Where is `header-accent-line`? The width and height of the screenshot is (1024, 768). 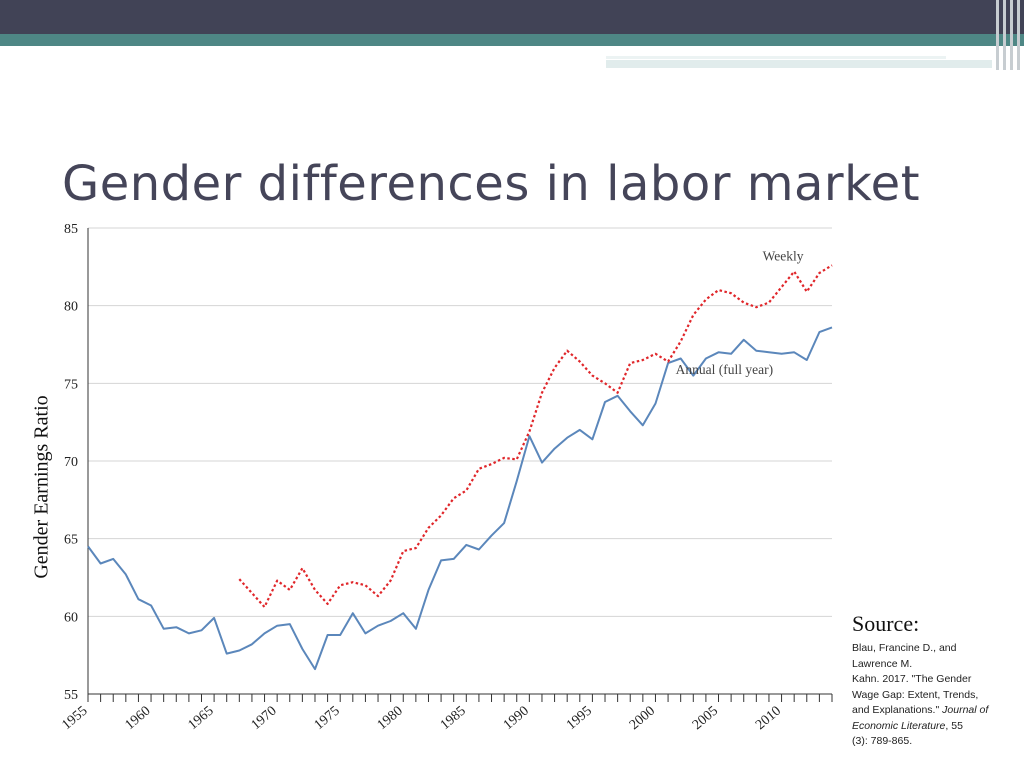
header-accent-line is located at coordinates (776, 57).